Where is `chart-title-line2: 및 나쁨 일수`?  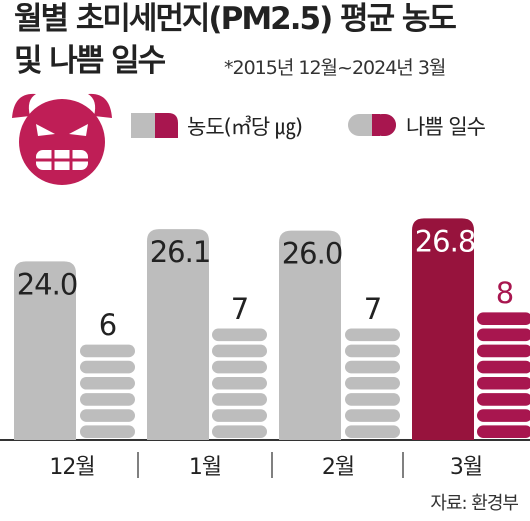
chart-title-line2: 및 나쁨 일수 is located at coordinates (90, 61).